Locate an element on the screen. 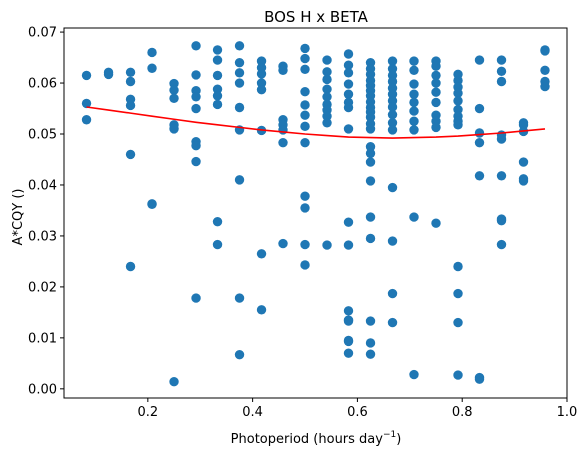 The width and height of the screenshot is (586, 460). y-tick-label: 0.01 is located at coordinates (42, 338).